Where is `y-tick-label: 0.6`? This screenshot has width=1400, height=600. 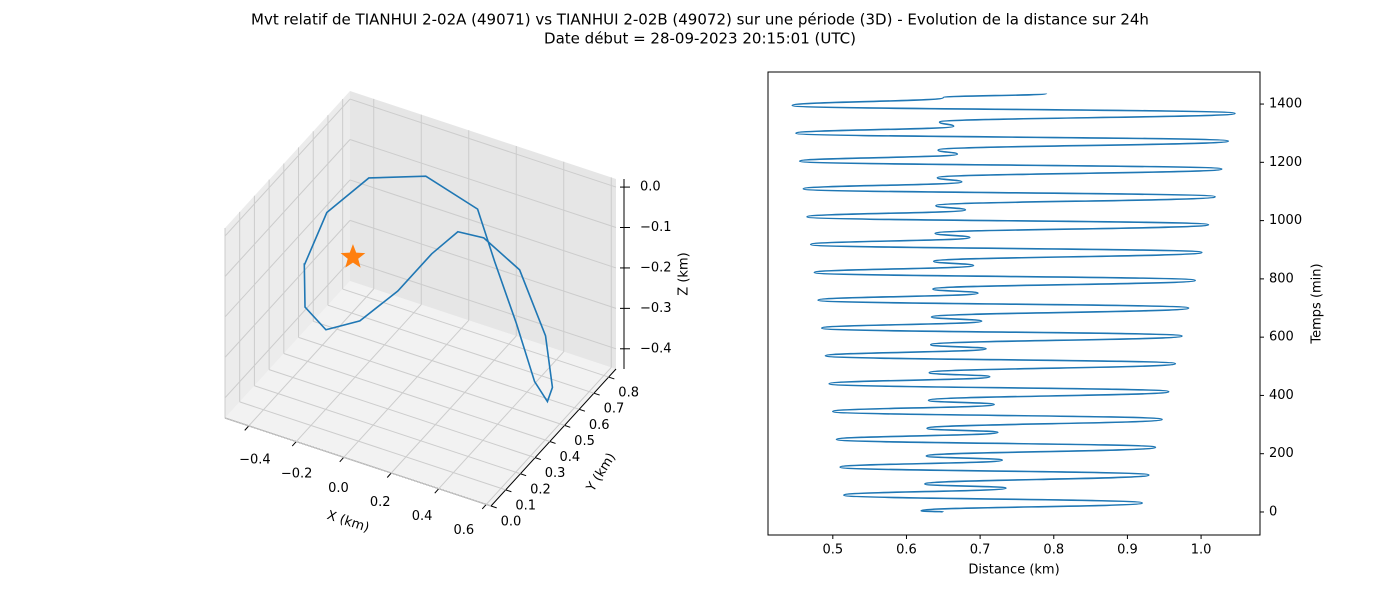 y-tick-label: 0.6 is located at coordinates (599, 425).